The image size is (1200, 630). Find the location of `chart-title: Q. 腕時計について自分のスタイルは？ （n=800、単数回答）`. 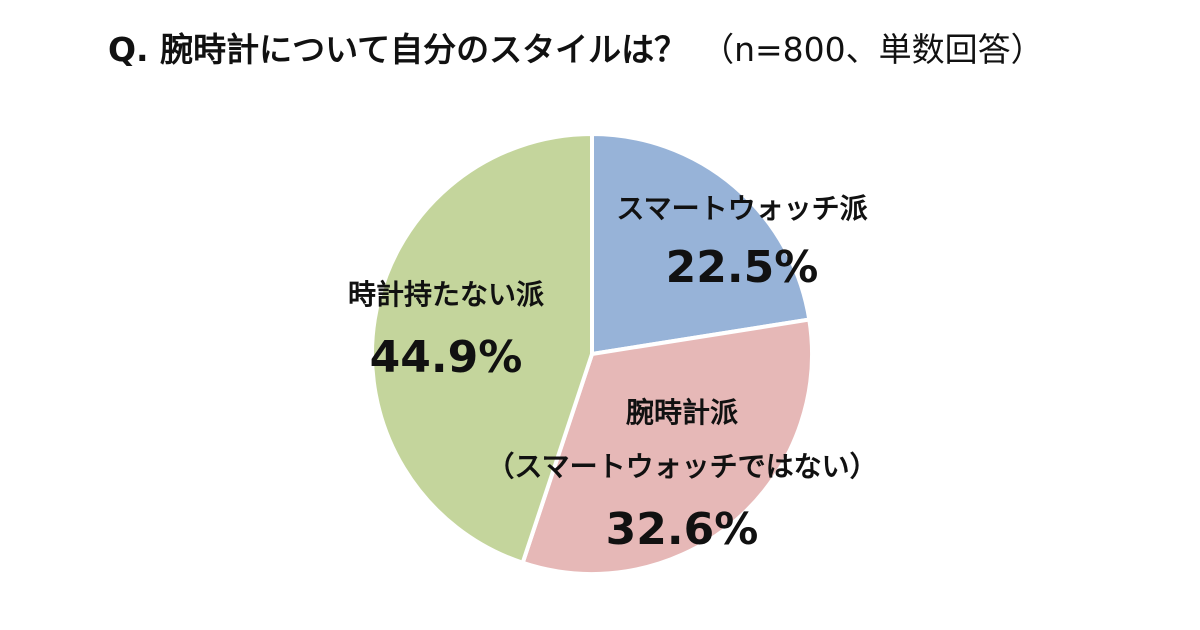

chart-title: Q. 腕時計について自分のスタイルは？ （n=800、単数回答） is located at coordinates (608, 50).